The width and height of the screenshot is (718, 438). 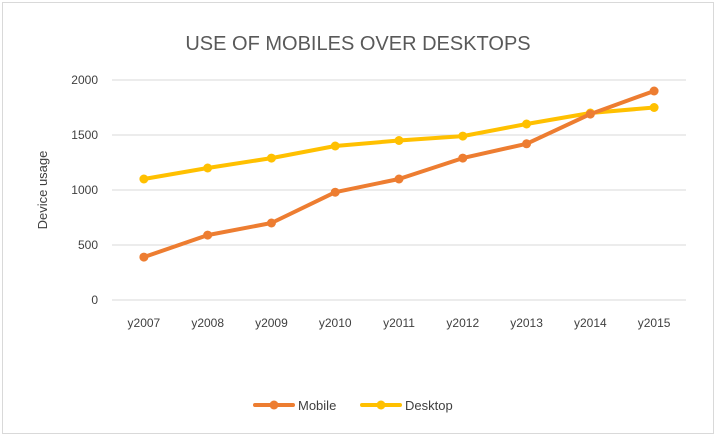 What do you see at coordinates (294, 405) in the screenshot?
I see `legend-item-mobile: Mobile` at bounding box center [294, 405].